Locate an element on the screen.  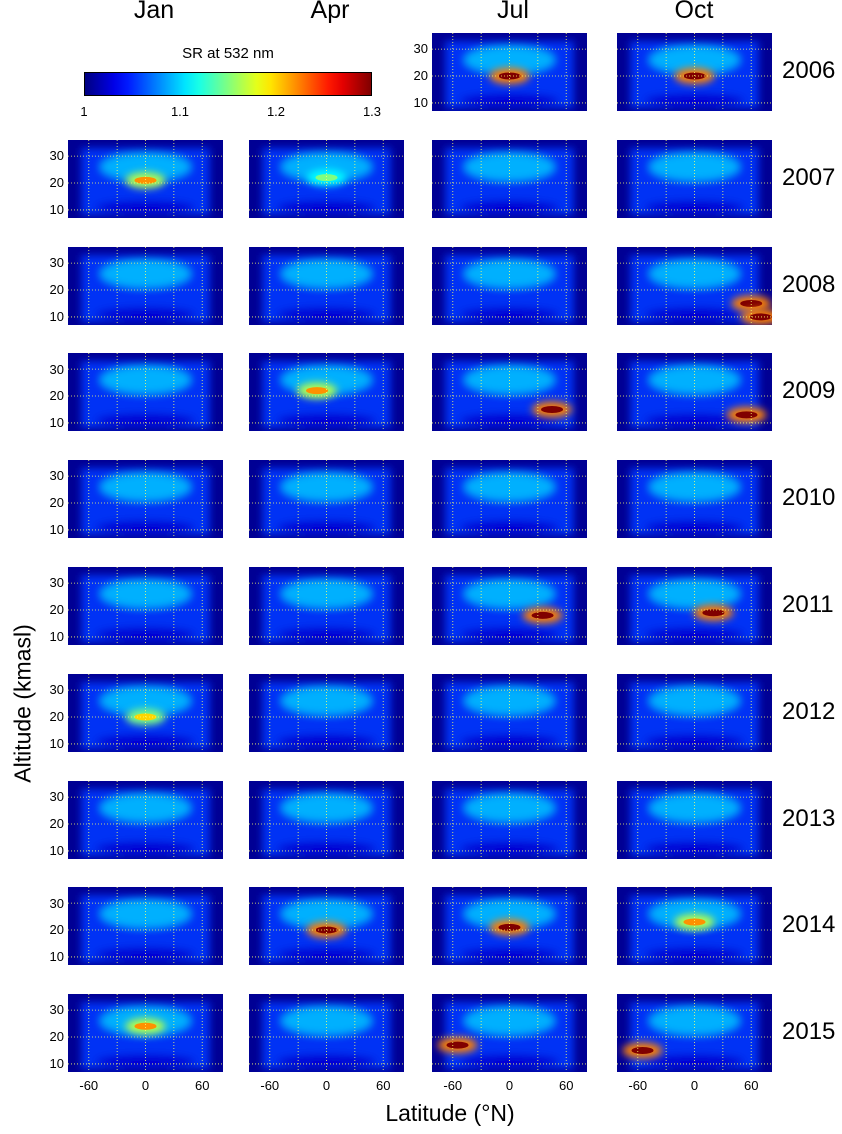
year-label: 2012 is located at coordinates (809, 711).